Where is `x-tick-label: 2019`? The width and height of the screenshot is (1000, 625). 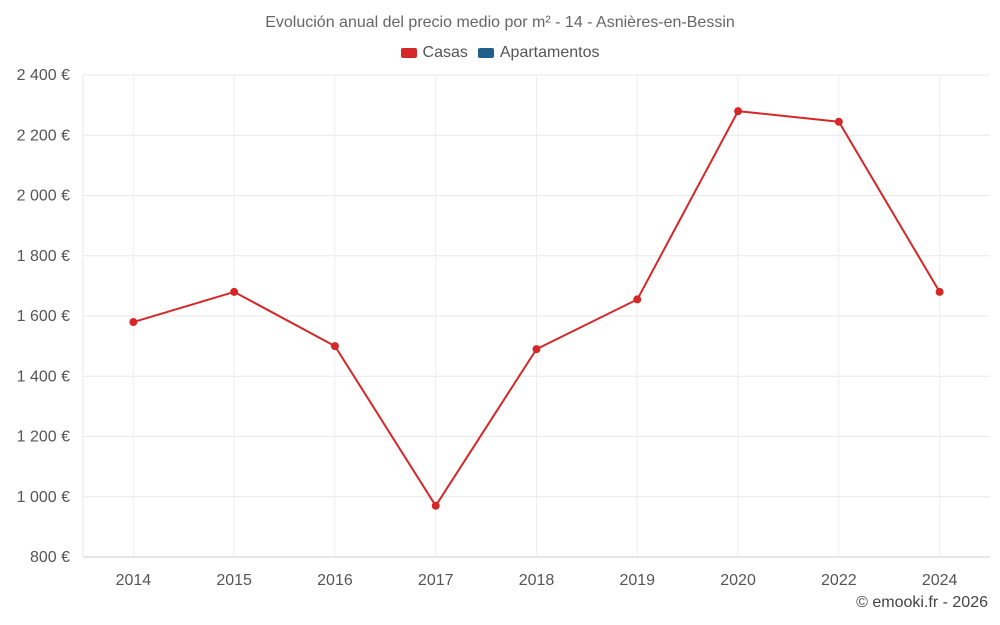
x-tick-label: 2019 is located at coordinates (637, 580).